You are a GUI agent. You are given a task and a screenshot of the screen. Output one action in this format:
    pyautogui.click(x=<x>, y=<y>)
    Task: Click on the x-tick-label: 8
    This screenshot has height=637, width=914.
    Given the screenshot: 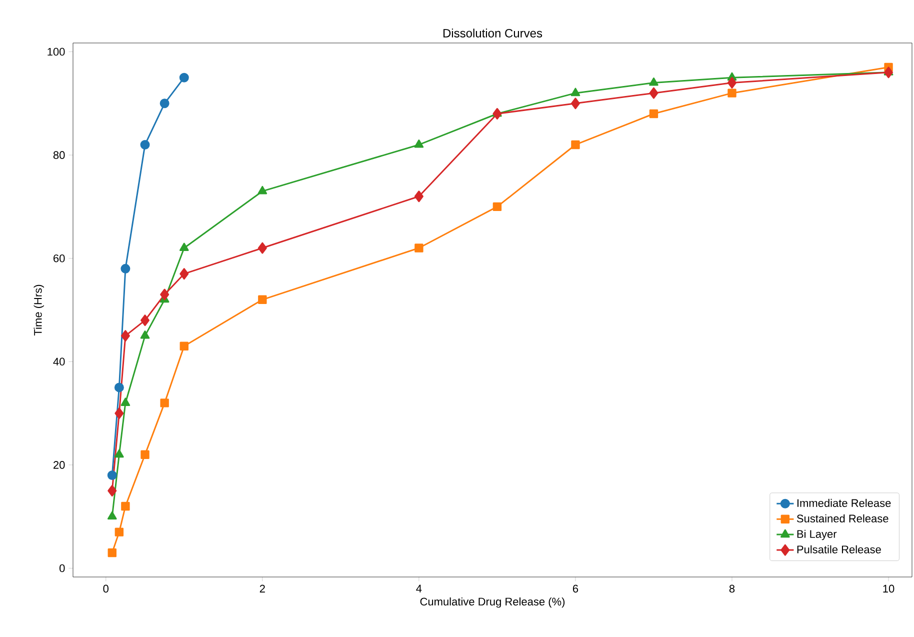 What is the action you would take?
    pyautogui.click(x=732, y=588)
    